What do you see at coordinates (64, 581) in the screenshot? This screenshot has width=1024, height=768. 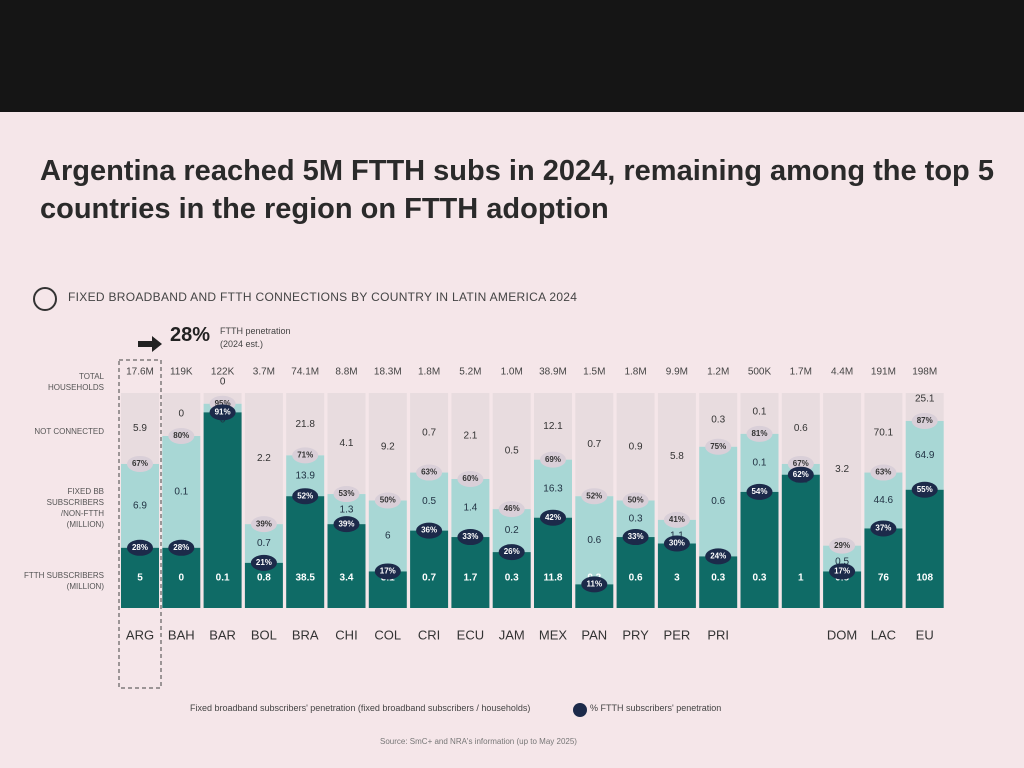 I see `row-label: FTTH SUBSCRIBERS (MILLION)` at bounding box center [64, 581].